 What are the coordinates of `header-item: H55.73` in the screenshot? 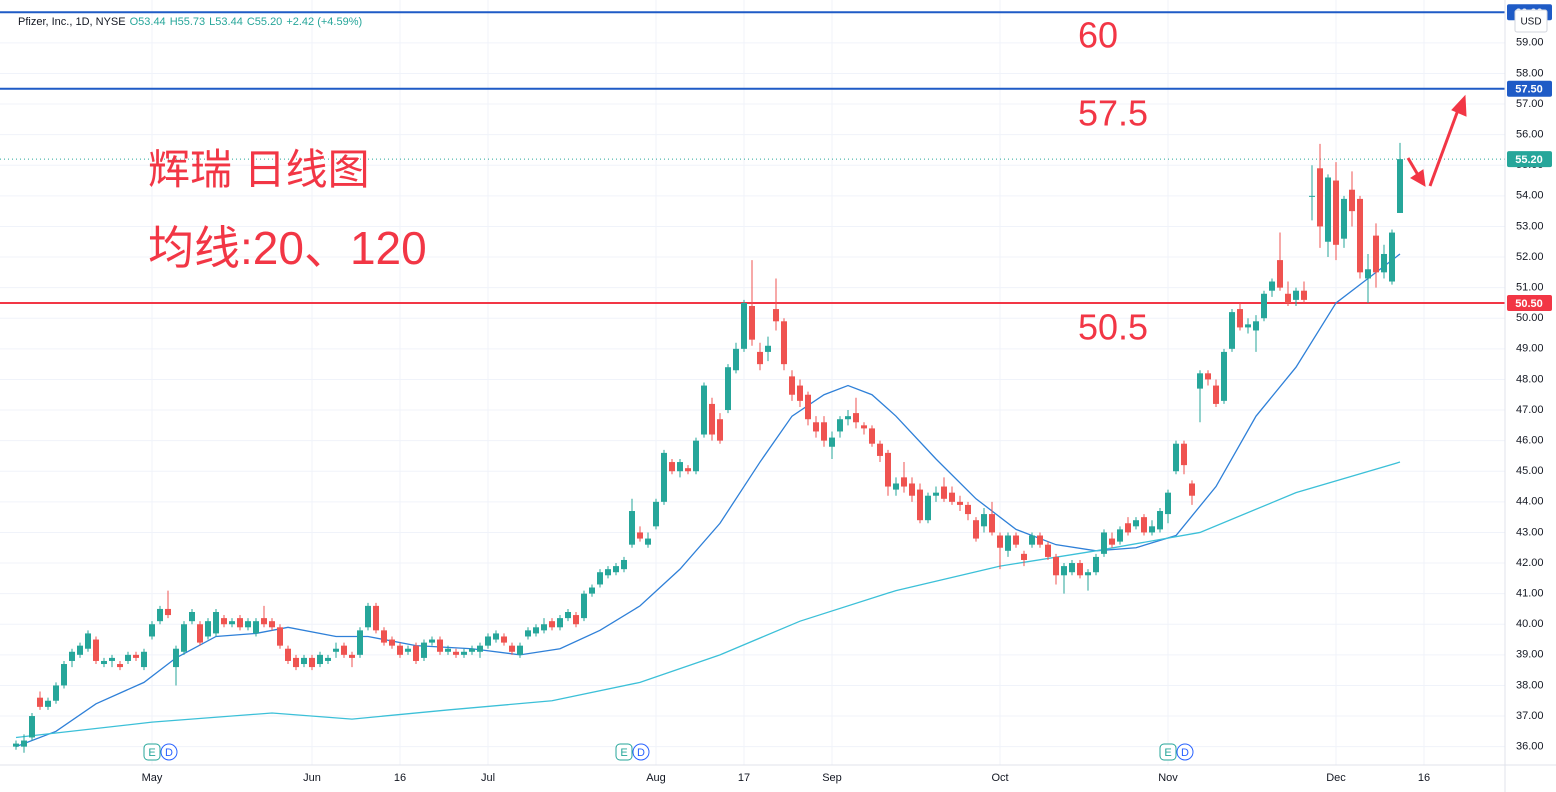 It's located at (187, 22).